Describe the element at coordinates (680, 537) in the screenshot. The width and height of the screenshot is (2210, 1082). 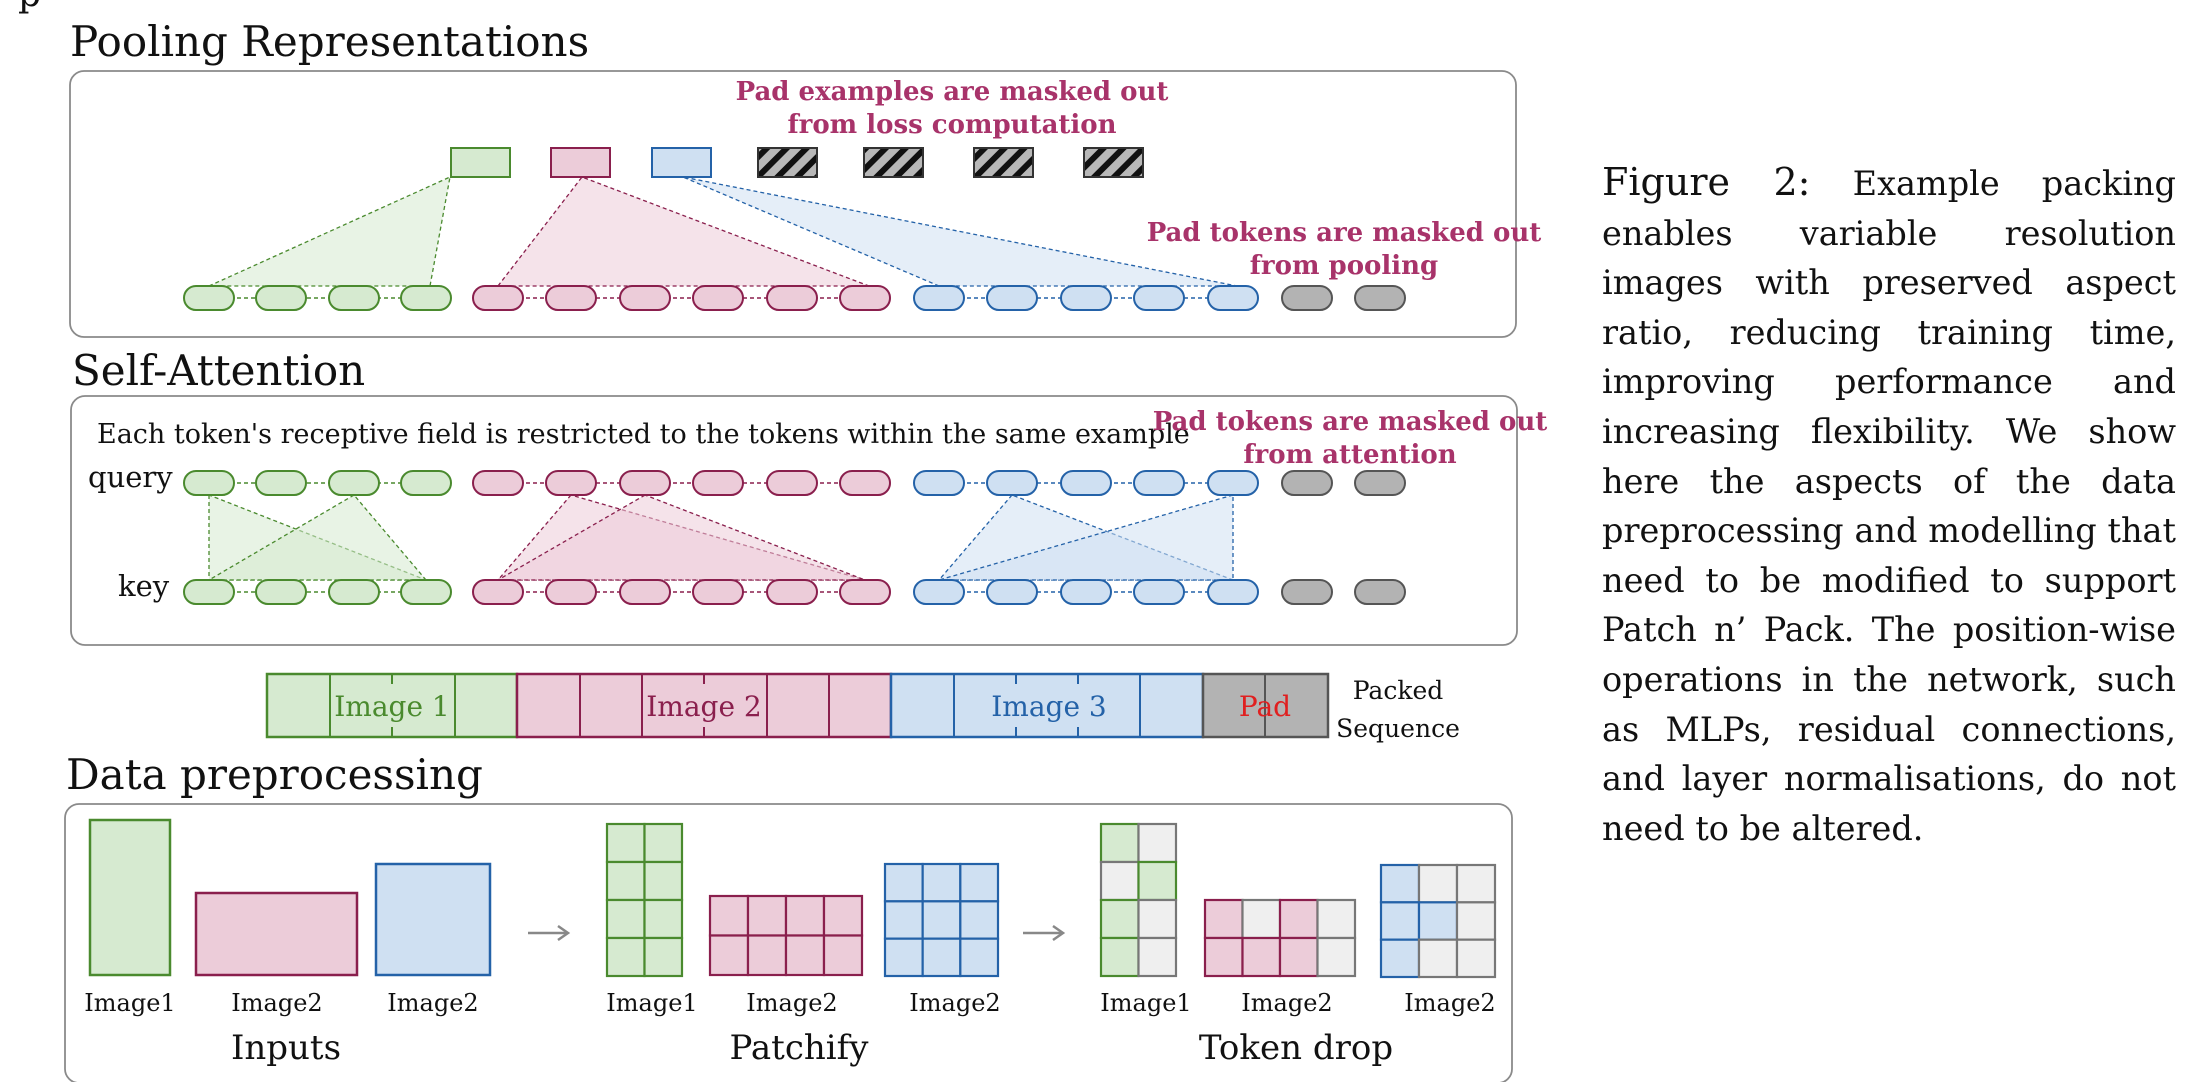
I see `attention-fan-pink` at that location.